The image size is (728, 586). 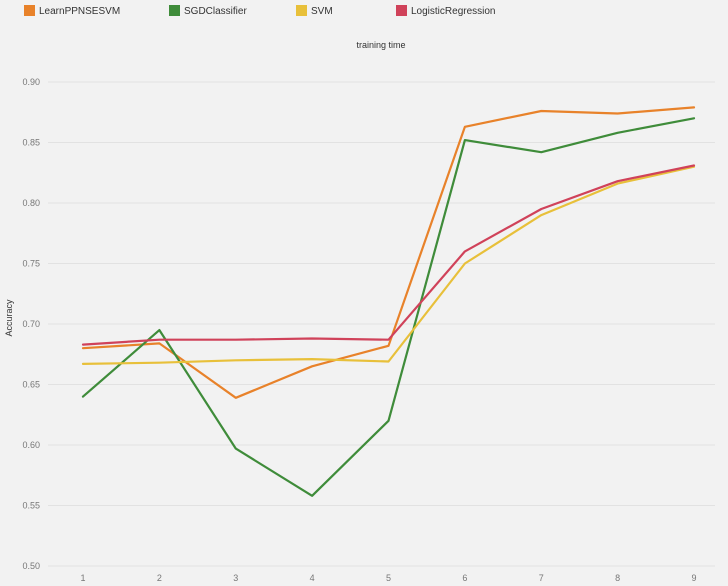 What do you see at coordinates (380, 45) in the screenshot?
I see `chart-title: training time` at bounding box center [380, 45].